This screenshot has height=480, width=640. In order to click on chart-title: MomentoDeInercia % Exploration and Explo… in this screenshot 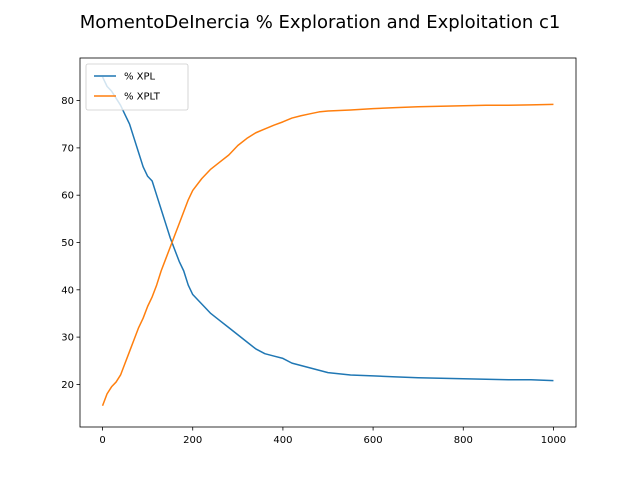, I will do `click(320, 22)`.